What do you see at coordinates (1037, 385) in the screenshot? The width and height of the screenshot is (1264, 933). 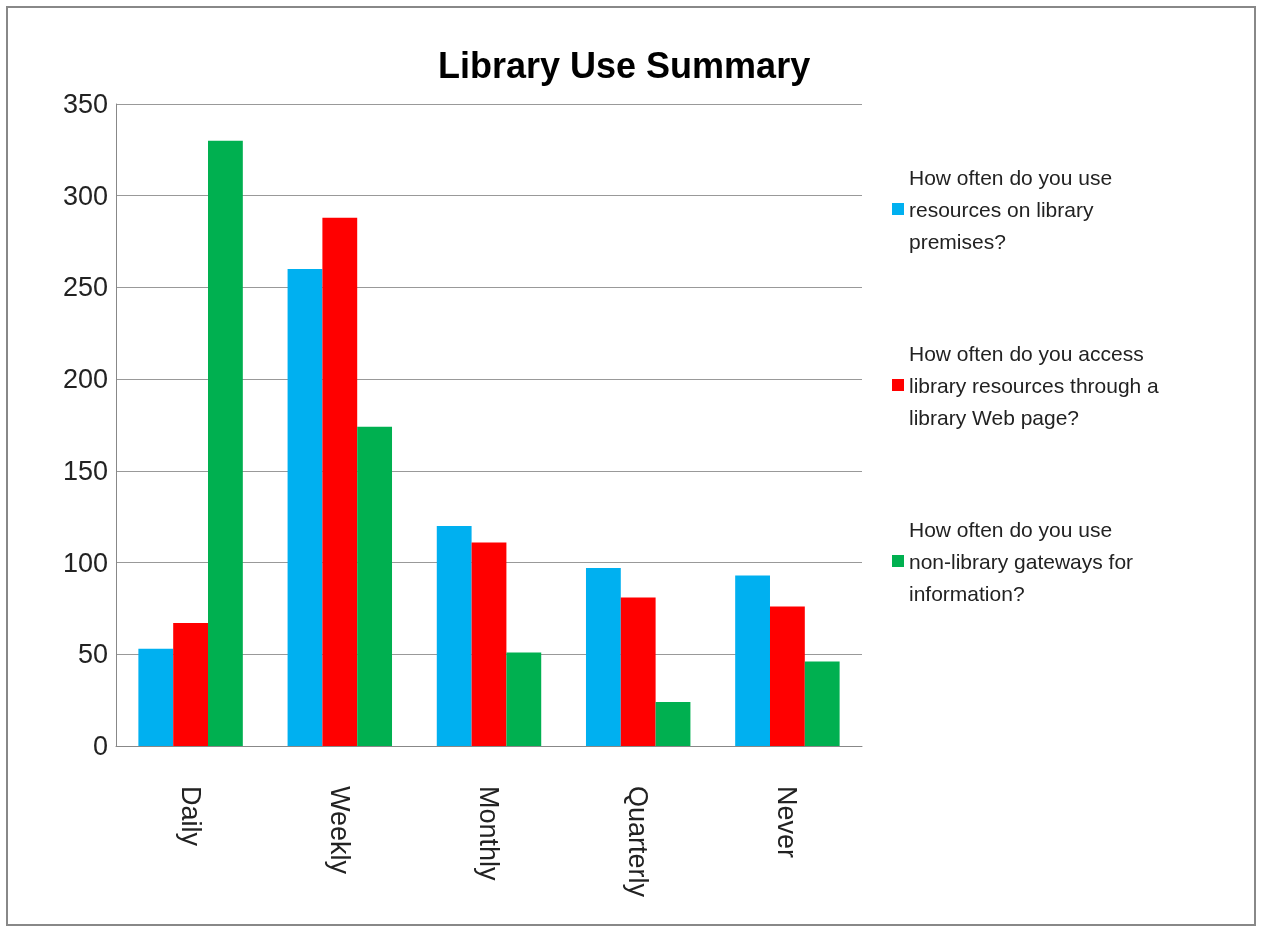 I see `legend-label: How often do you access library resources through a library Web page?` at bounding box center [1037, 385].